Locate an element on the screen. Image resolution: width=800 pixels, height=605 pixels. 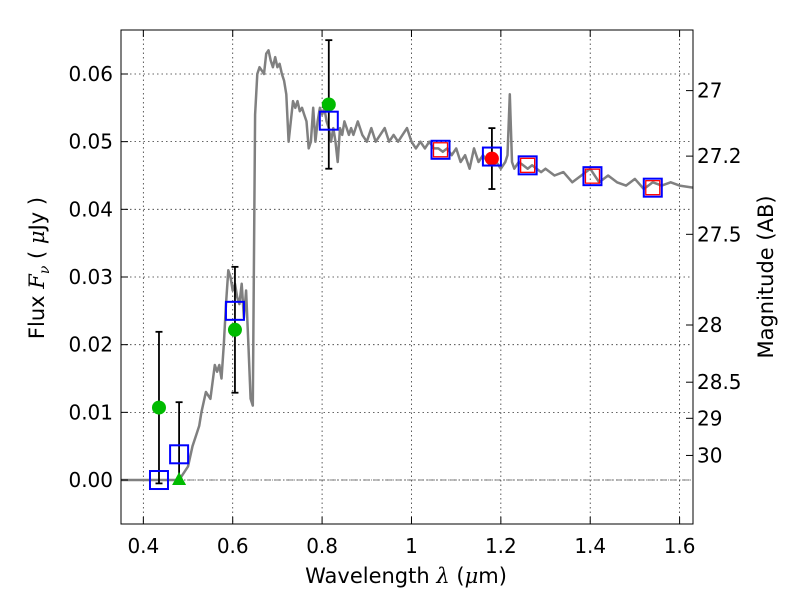
x-tick-label: 0.6 is located at coordinates (233, 546).